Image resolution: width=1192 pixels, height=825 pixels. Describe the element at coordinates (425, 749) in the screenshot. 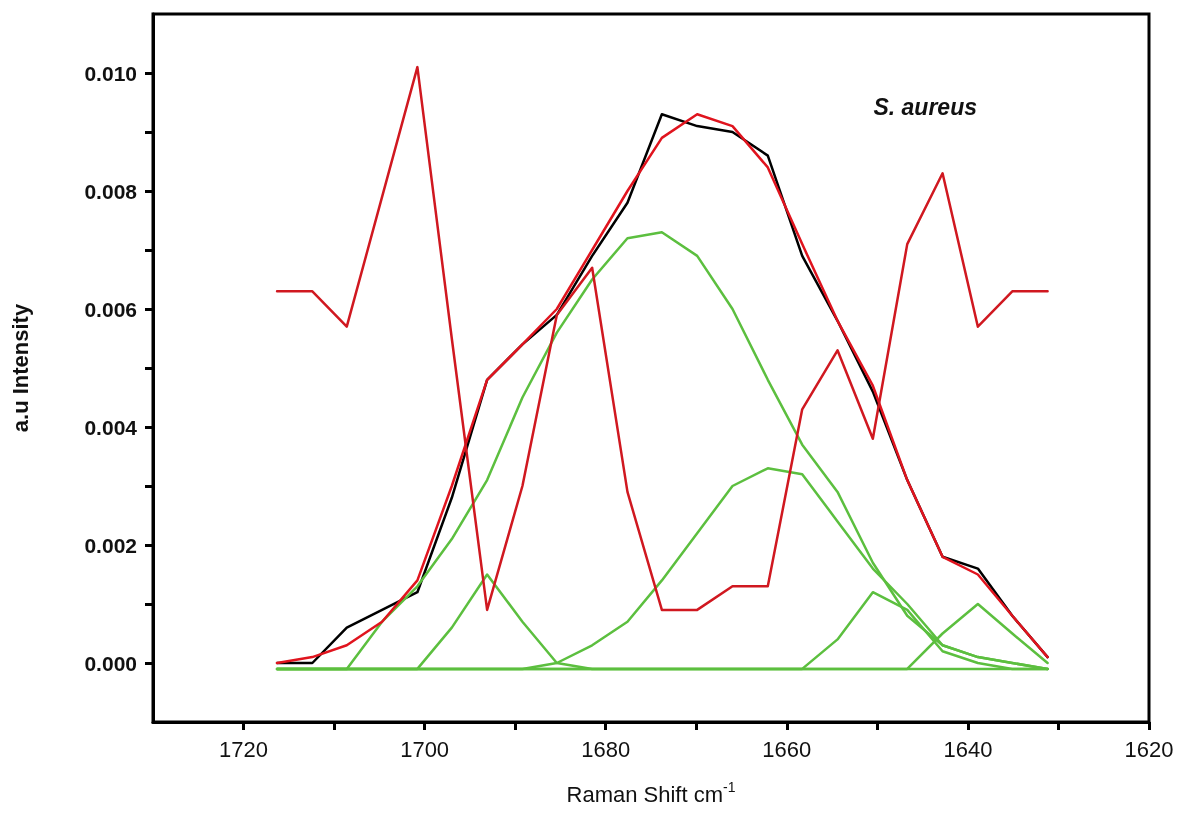

I see `x-tick-label: 1700` at that location.